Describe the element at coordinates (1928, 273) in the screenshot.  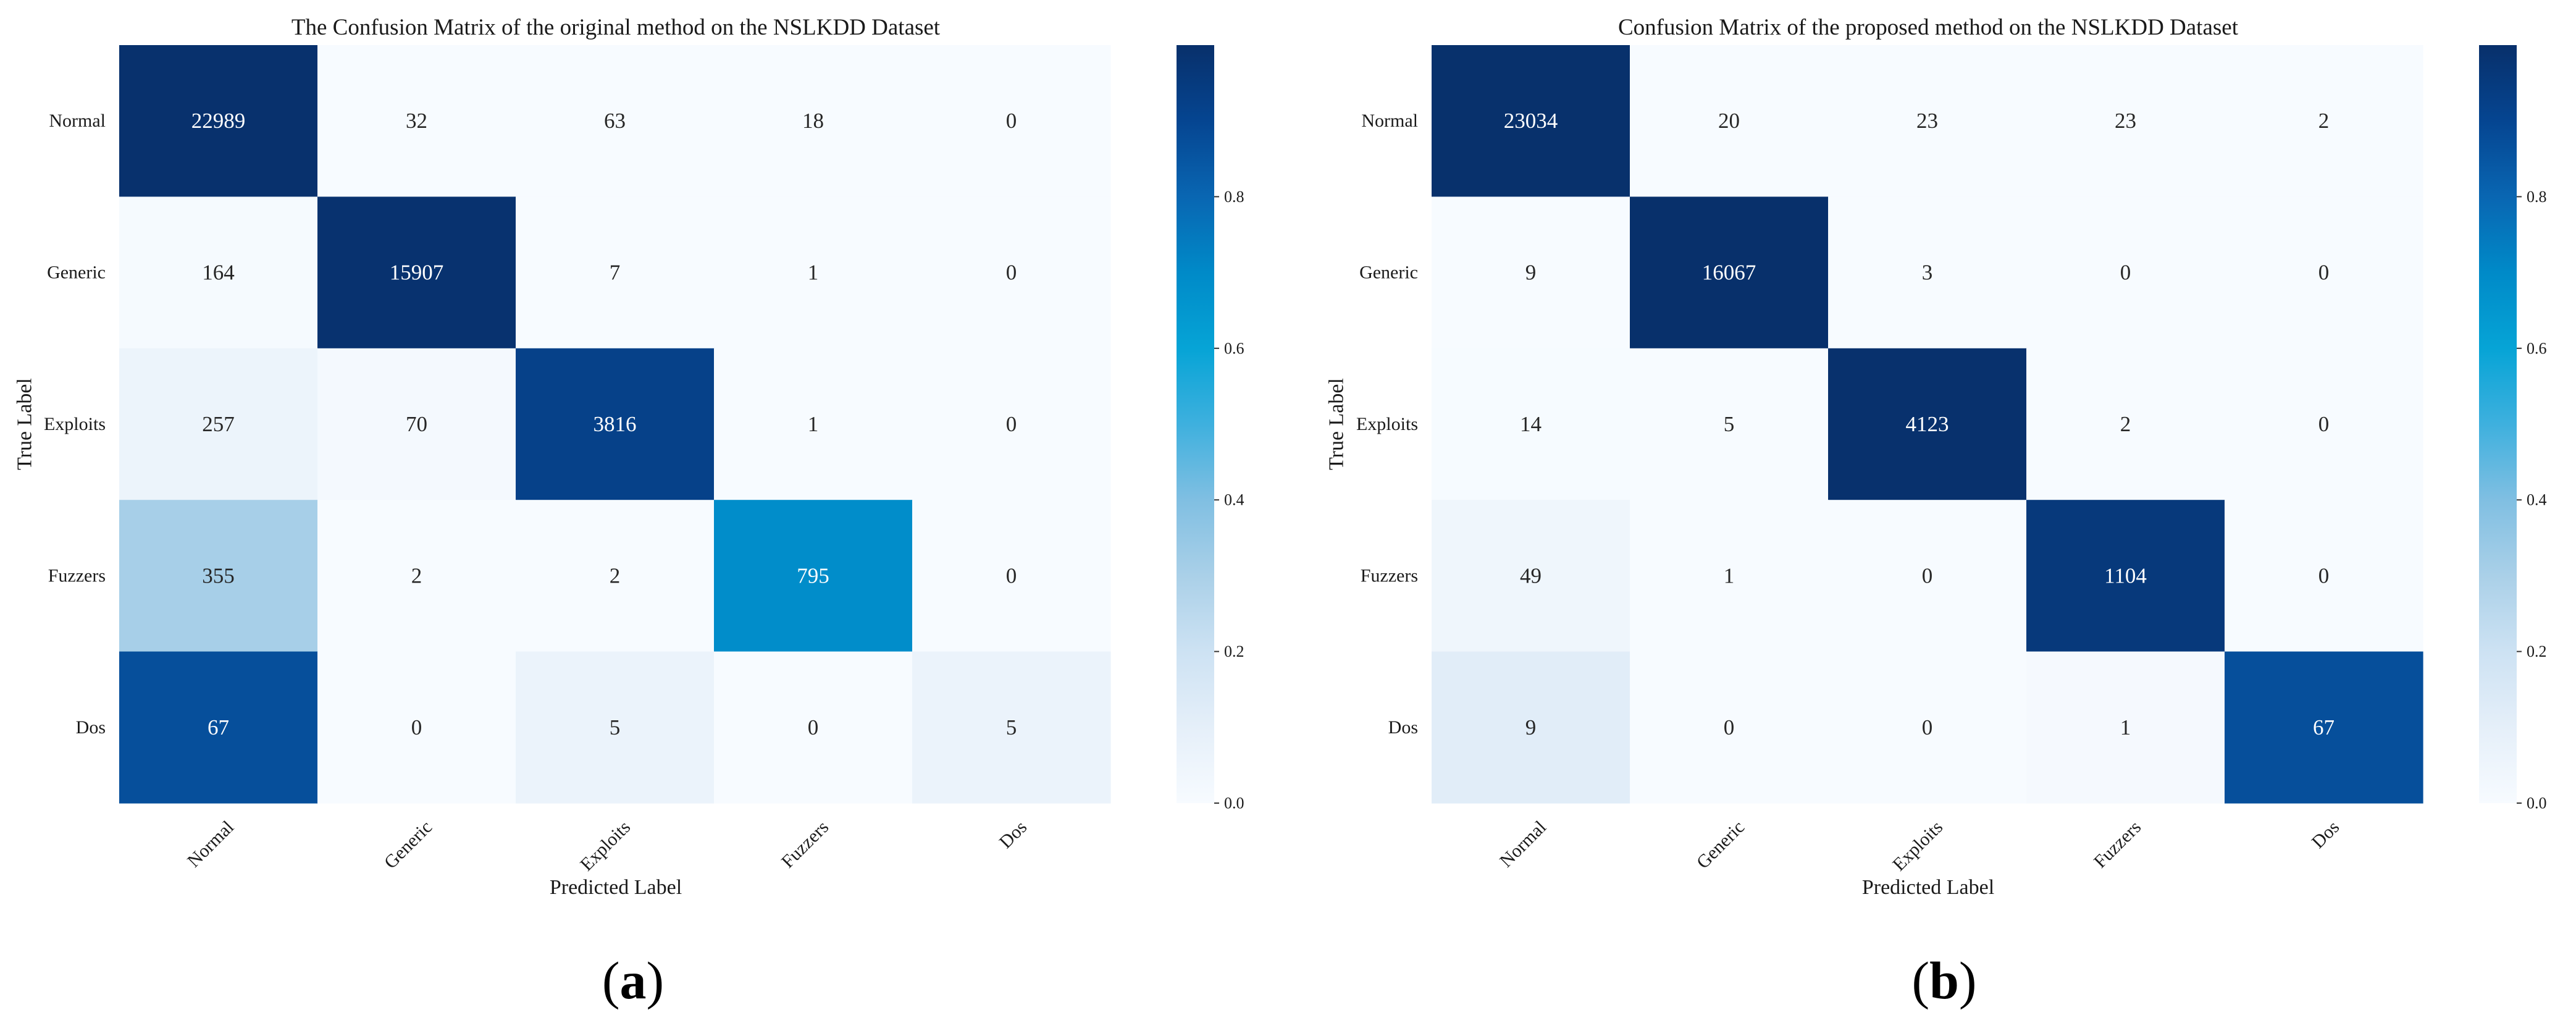
I see `cell-value-label: 3` at that location.